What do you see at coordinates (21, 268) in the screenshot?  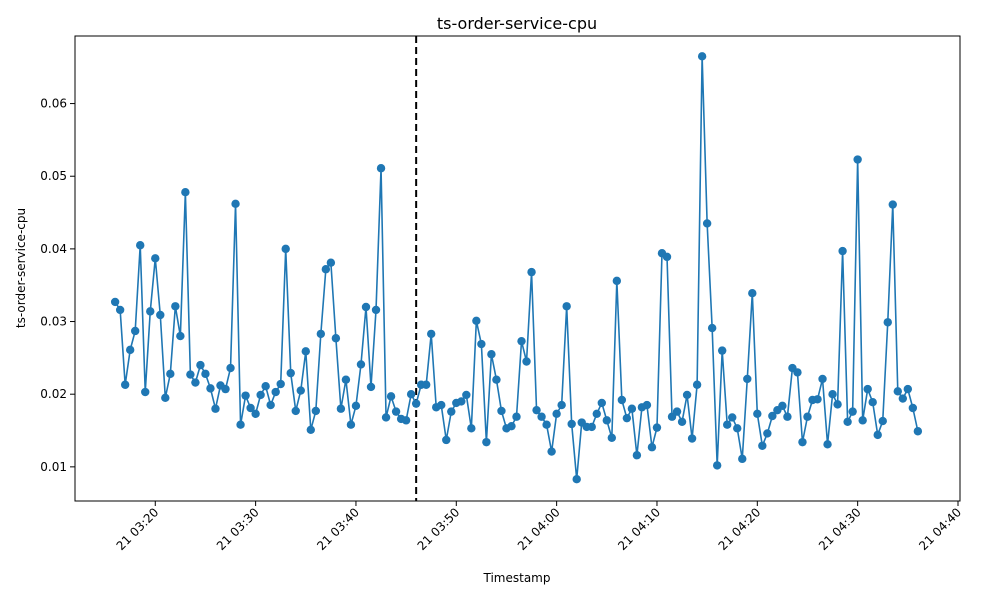 I see `y-axis-label: ts-order-service-cpu` at bounding box center [21, 268].